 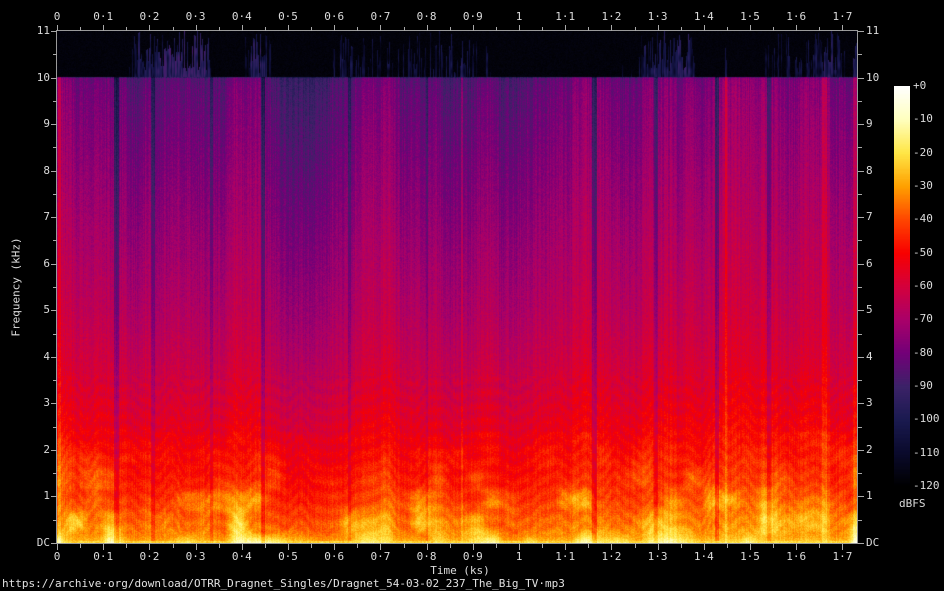 What do you see at coordinates (519, 16) in the screenshot?
I see `x-axis-tick-label: 1` at bounding box center [519, 16].